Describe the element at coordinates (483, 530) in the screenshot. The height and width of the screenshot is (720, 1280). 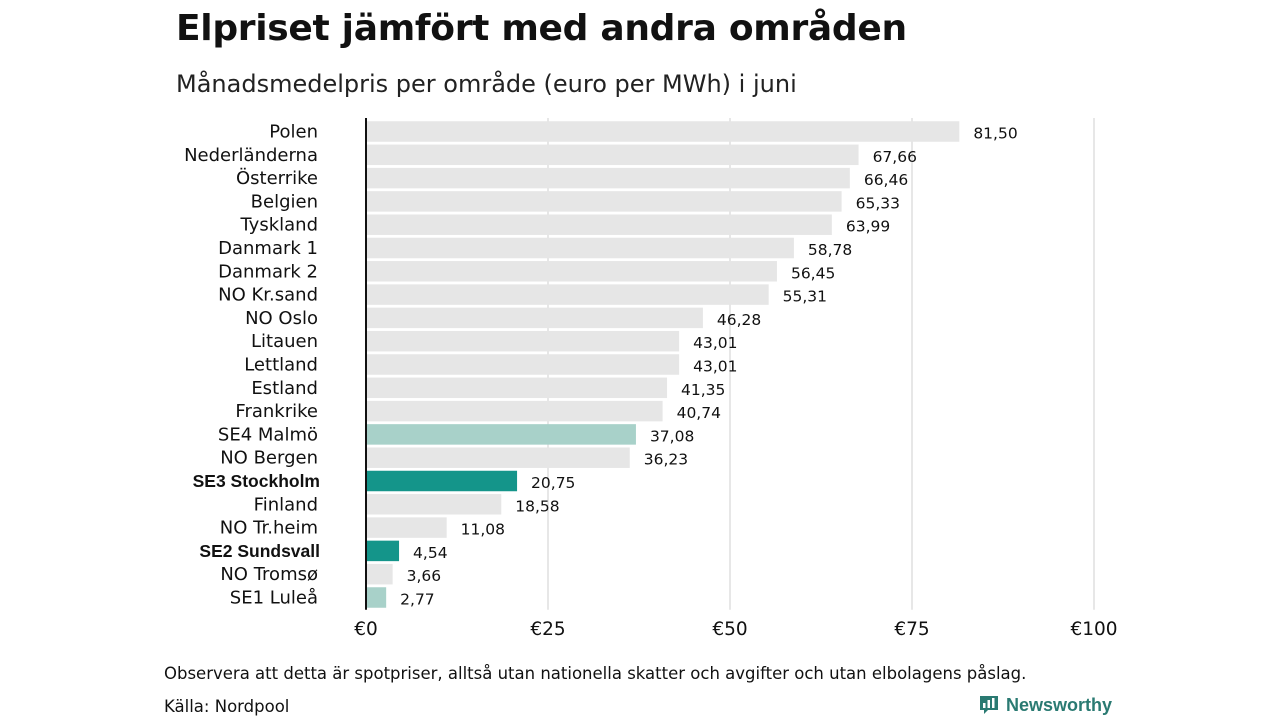
I see `data-label: 11,08` at that location.